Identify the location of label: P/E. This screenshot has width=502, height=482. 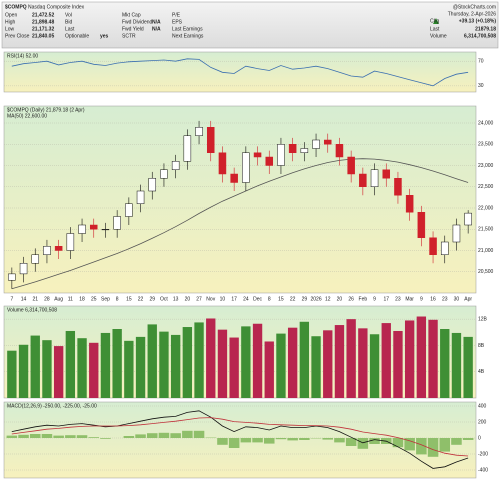
(176, 15).